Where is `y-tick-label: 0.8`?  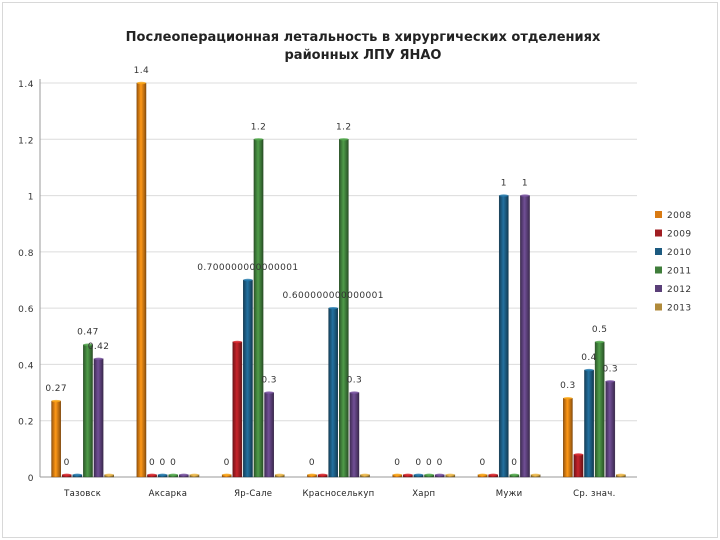
y-tick-label: 0.8 is located at coordinates (26, 254).